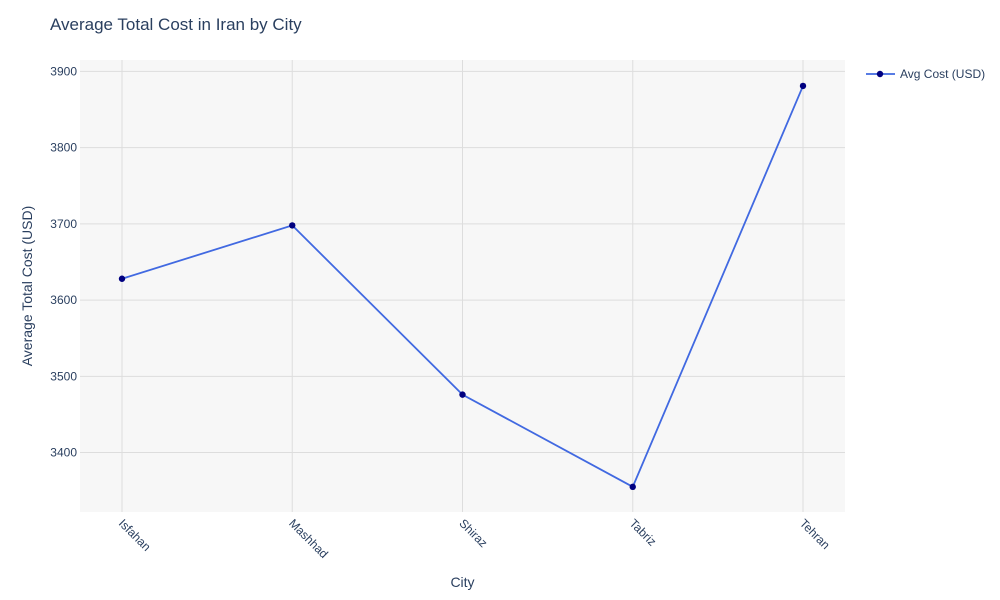 Image resolution: width=1000 pixels, height=600 pixels. I want to click on y-axis-title: Average Total Cost (USD), so click(27, 286).